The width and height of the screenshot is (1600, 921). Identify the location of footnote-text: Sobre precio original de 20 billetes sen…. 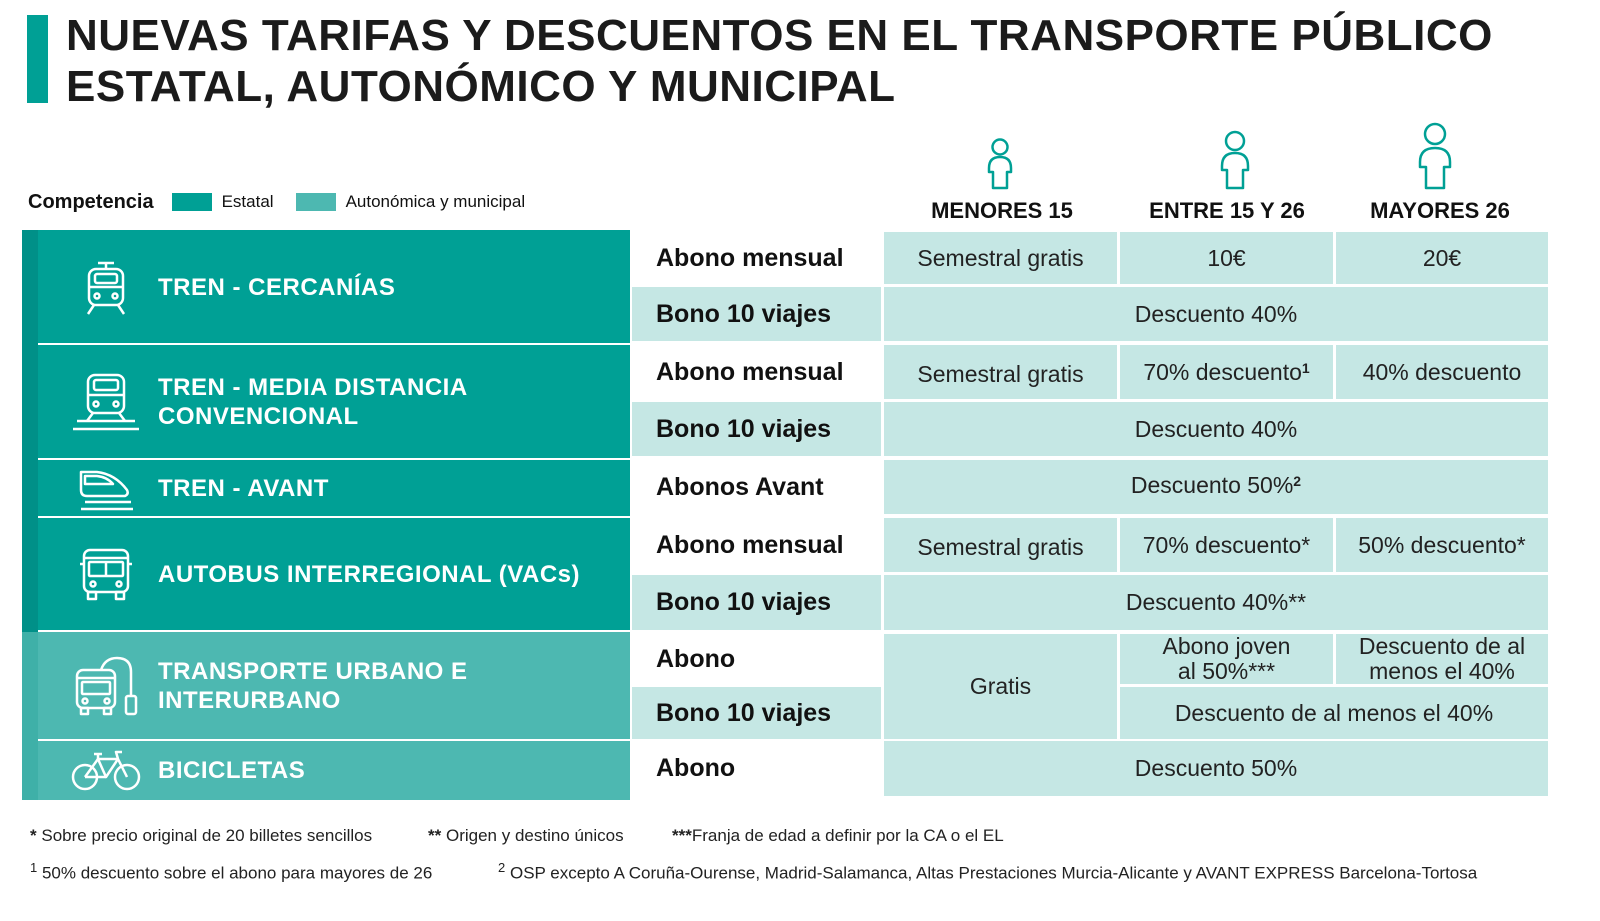
(207, 835).